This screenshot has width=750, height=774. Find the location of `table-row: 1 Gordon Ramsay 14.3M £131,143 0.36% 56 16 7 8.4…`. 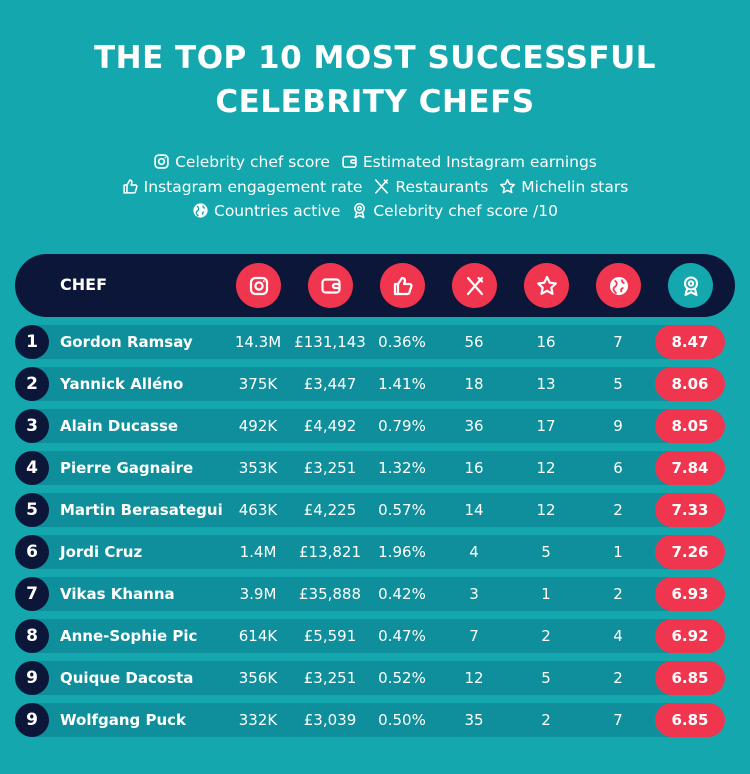

table-row: 1 Gordon Ramsay 14.3M £131,143 0.36% 56 16 7 8.4… is located at coordinates (370, 342).